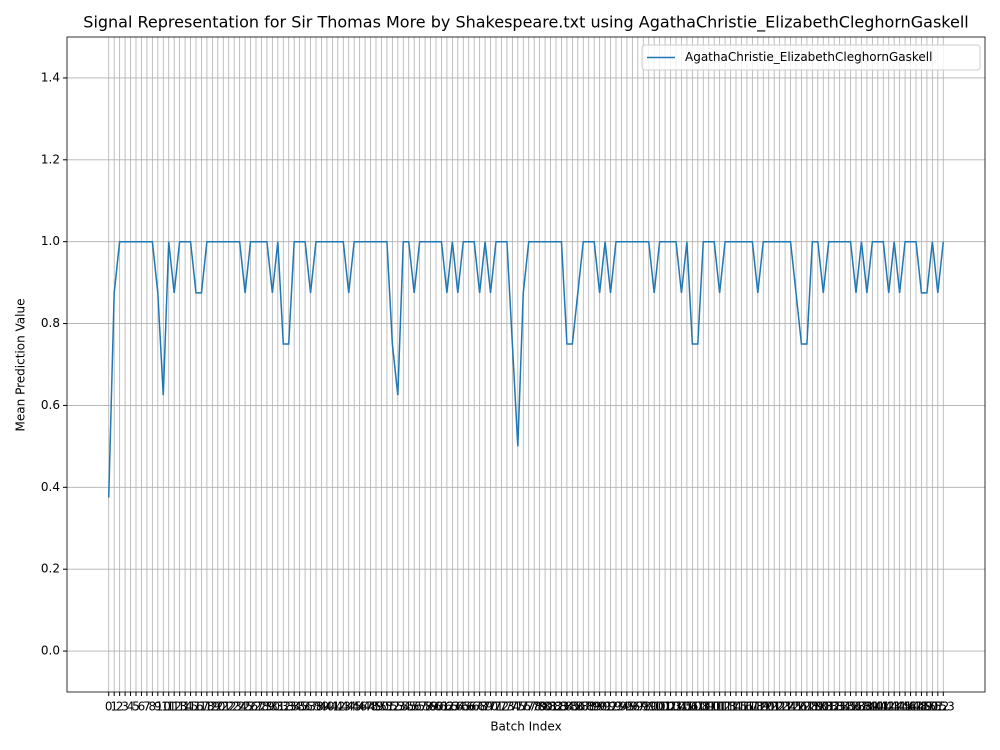 The height and width of the screenshot is (750, 1000). Describe the element at coordinates (441, 707) in the screenshot. I see `x-tick-label: 61` at that location.